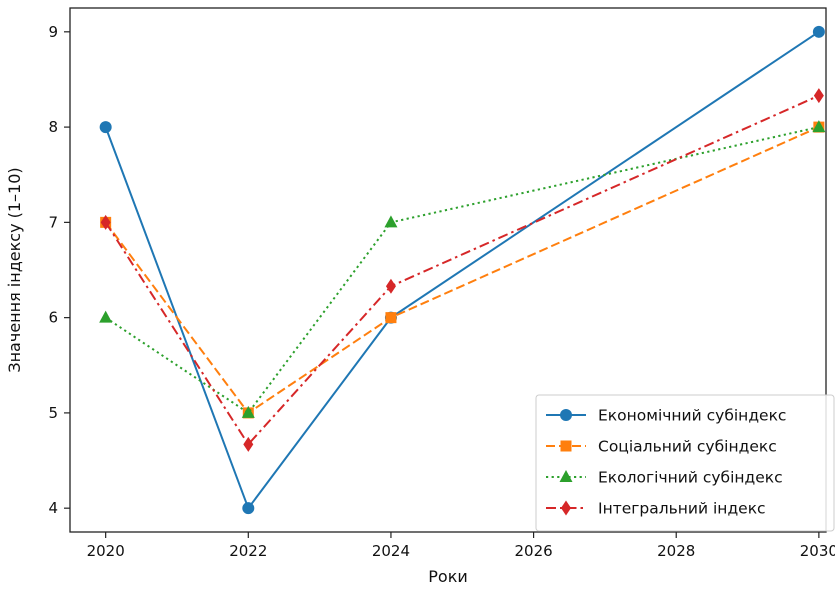  What do you see at coordinates (53, 127) in the screenshot?
I see `y-tick-label: 8` at bounding box center [53, 127].